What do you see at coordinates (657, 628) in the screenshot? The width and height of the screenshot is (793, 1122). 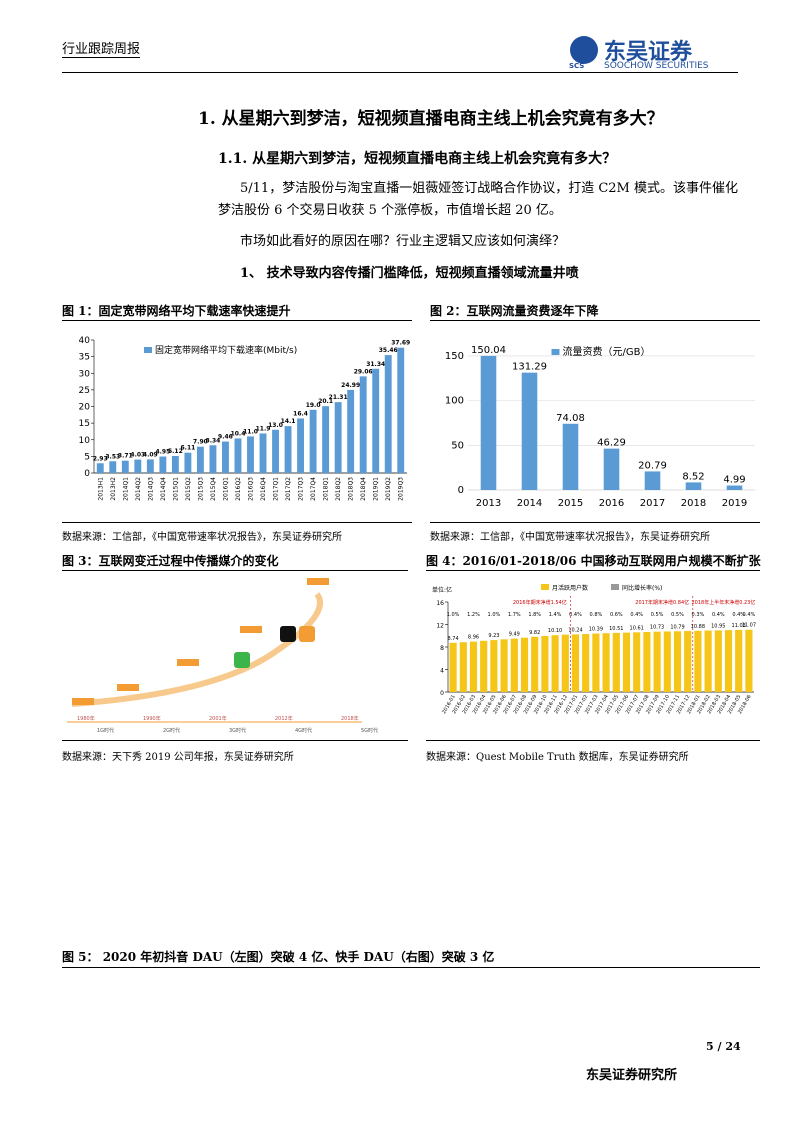 I see `value-label: 10.73` at bounding box center [657, 628].